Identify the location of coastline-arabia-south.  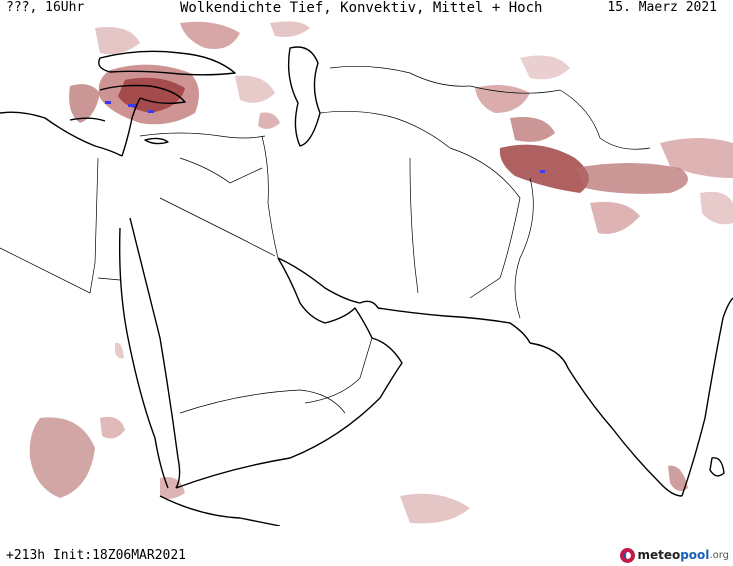
(289, 413).